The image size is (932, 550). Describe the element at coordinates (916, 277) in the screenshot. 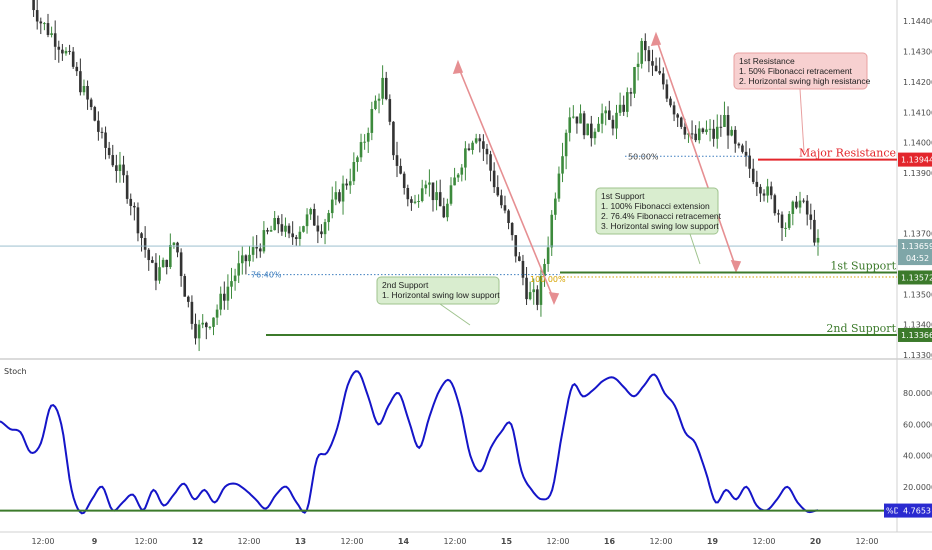

I see `svg-text: 1.13572` at that location.